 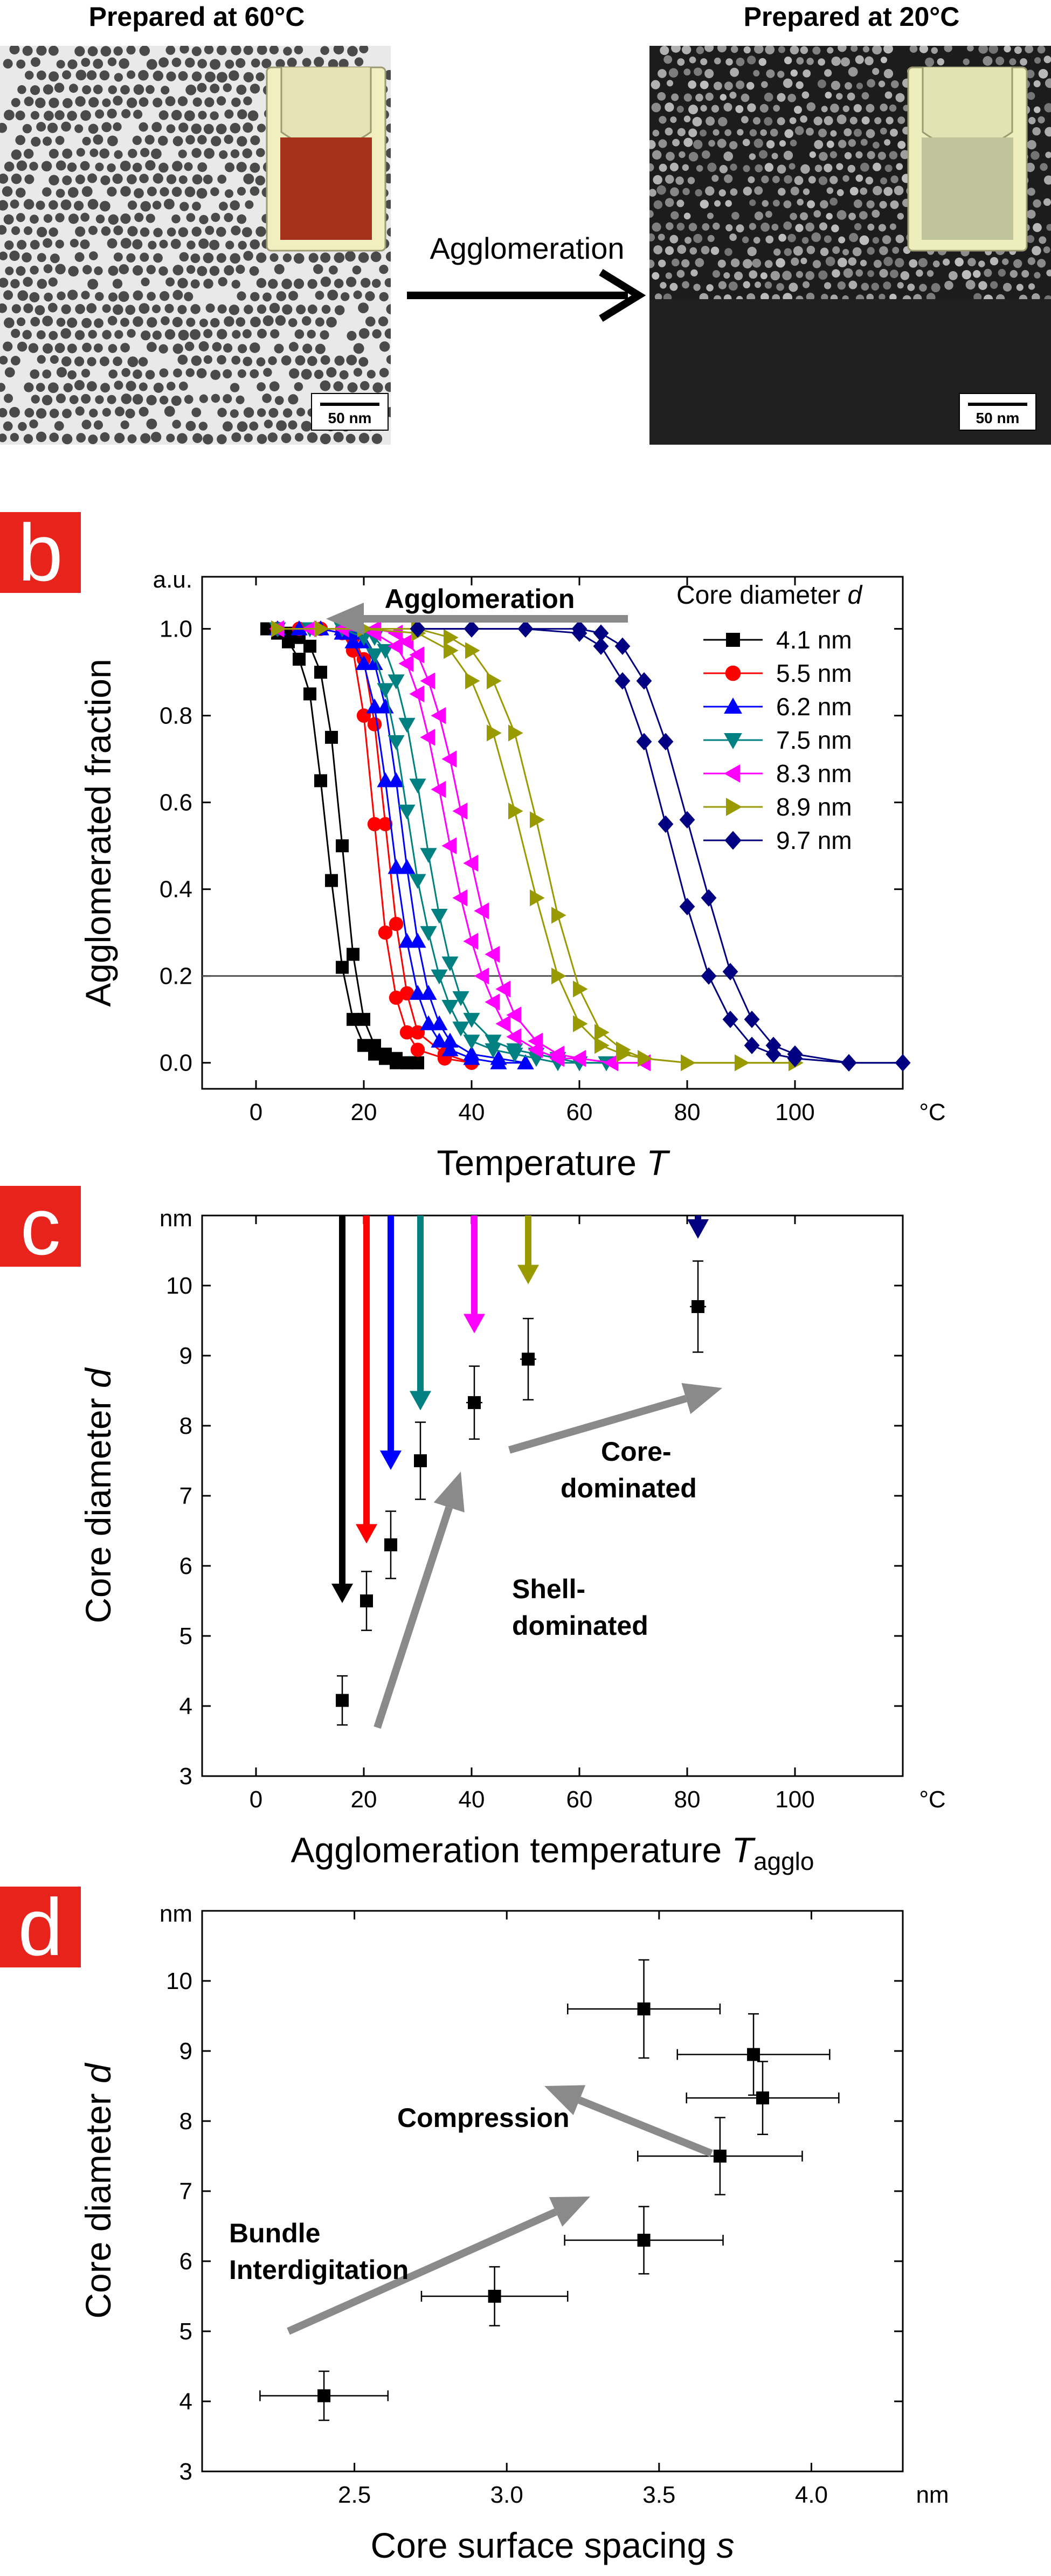 What do you see at coordinates (326, 159) in the screenshot?
I see `cuvette-red` at bounding box center [326, 159].